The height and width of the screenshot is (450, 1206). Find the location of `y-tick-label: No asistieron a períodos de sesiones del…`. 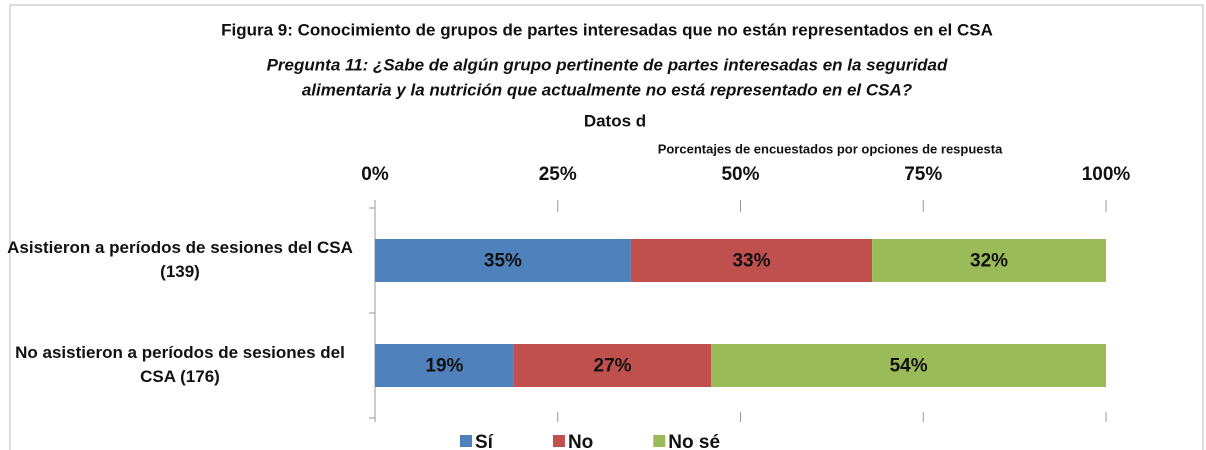

y-tick-label: No asistieron a períodos de sesiones del… is located at coordinates (180, 364).